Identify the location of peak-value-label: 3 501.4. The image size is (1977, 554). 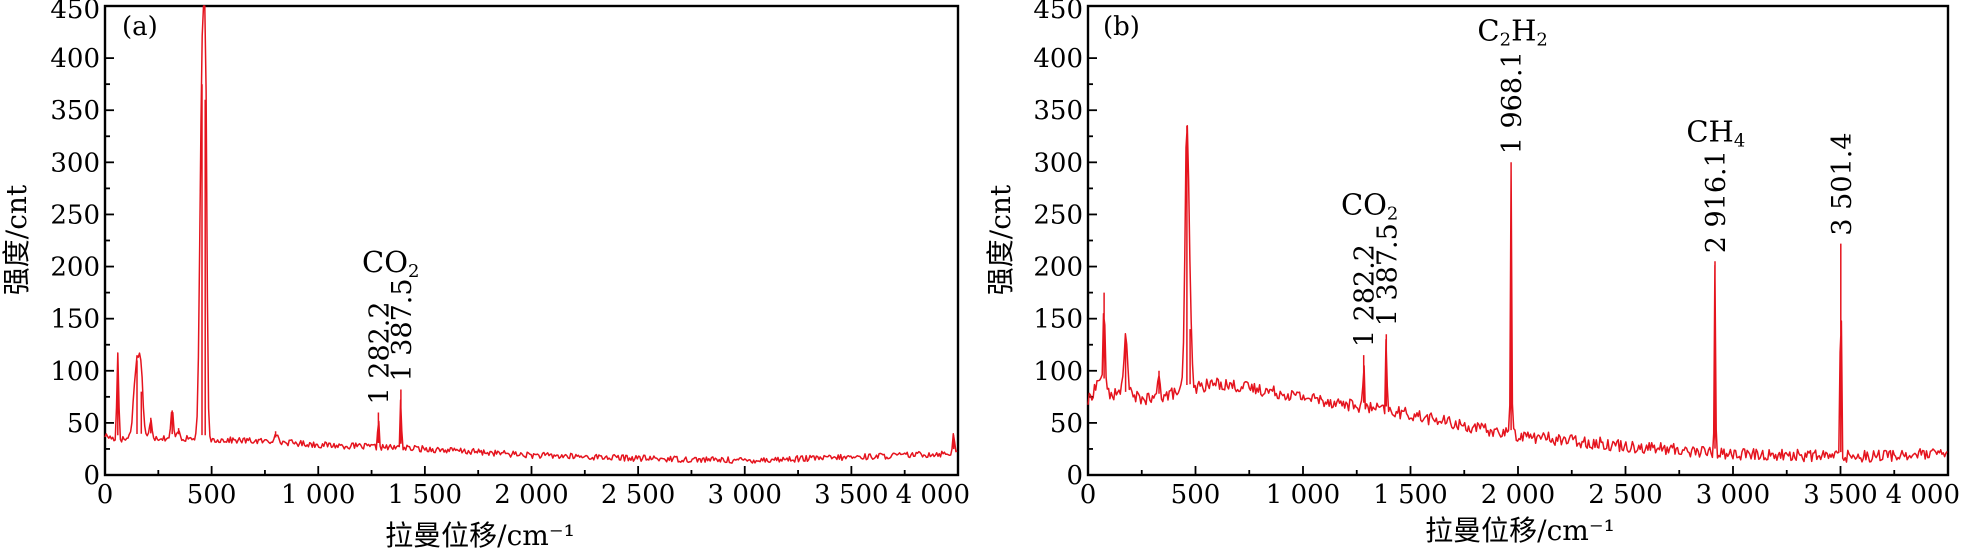
(1842, 184).